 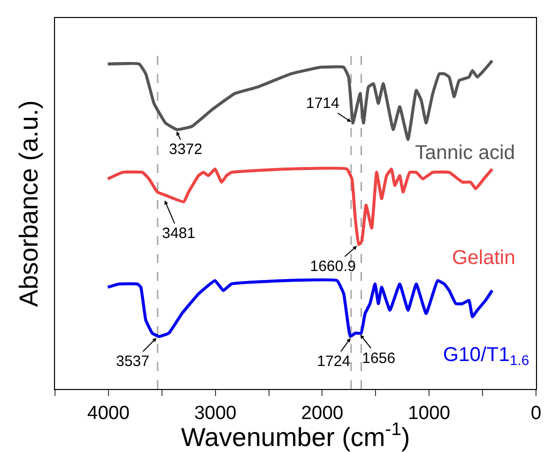 What do you see at coordinates (333, 266) in the screenshot?
I see `annotation: 1660.9` at bounding box center [333, 266].